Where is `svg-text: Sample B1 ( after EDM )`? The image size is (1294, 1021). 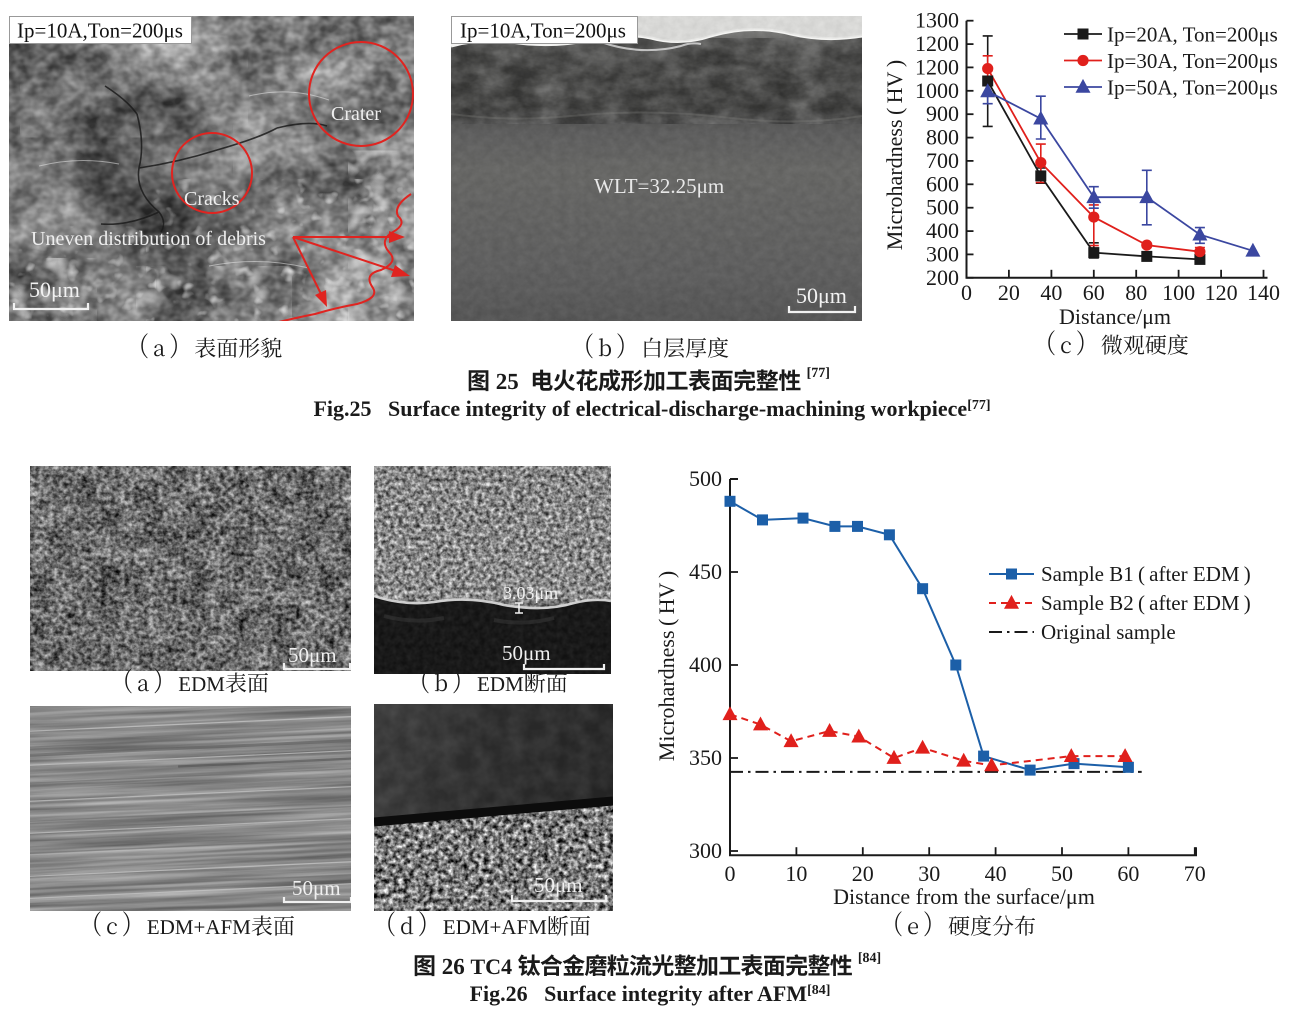
svg-text: Sample B1 ( after EDM ) is located at coordinates (1146, 574).